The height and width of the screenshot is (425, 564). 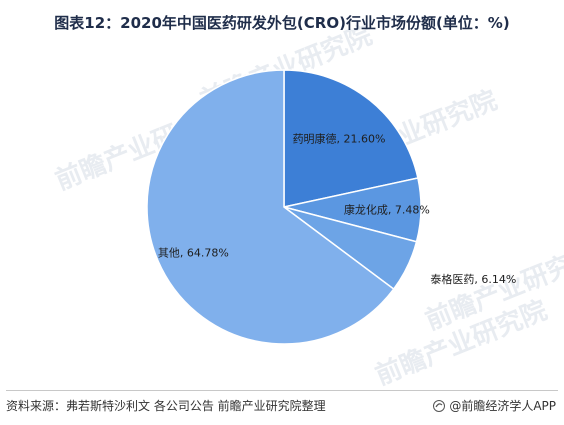 I want to click on app-credit: @前瞻经济学人APP, so click(x=494, y=405).